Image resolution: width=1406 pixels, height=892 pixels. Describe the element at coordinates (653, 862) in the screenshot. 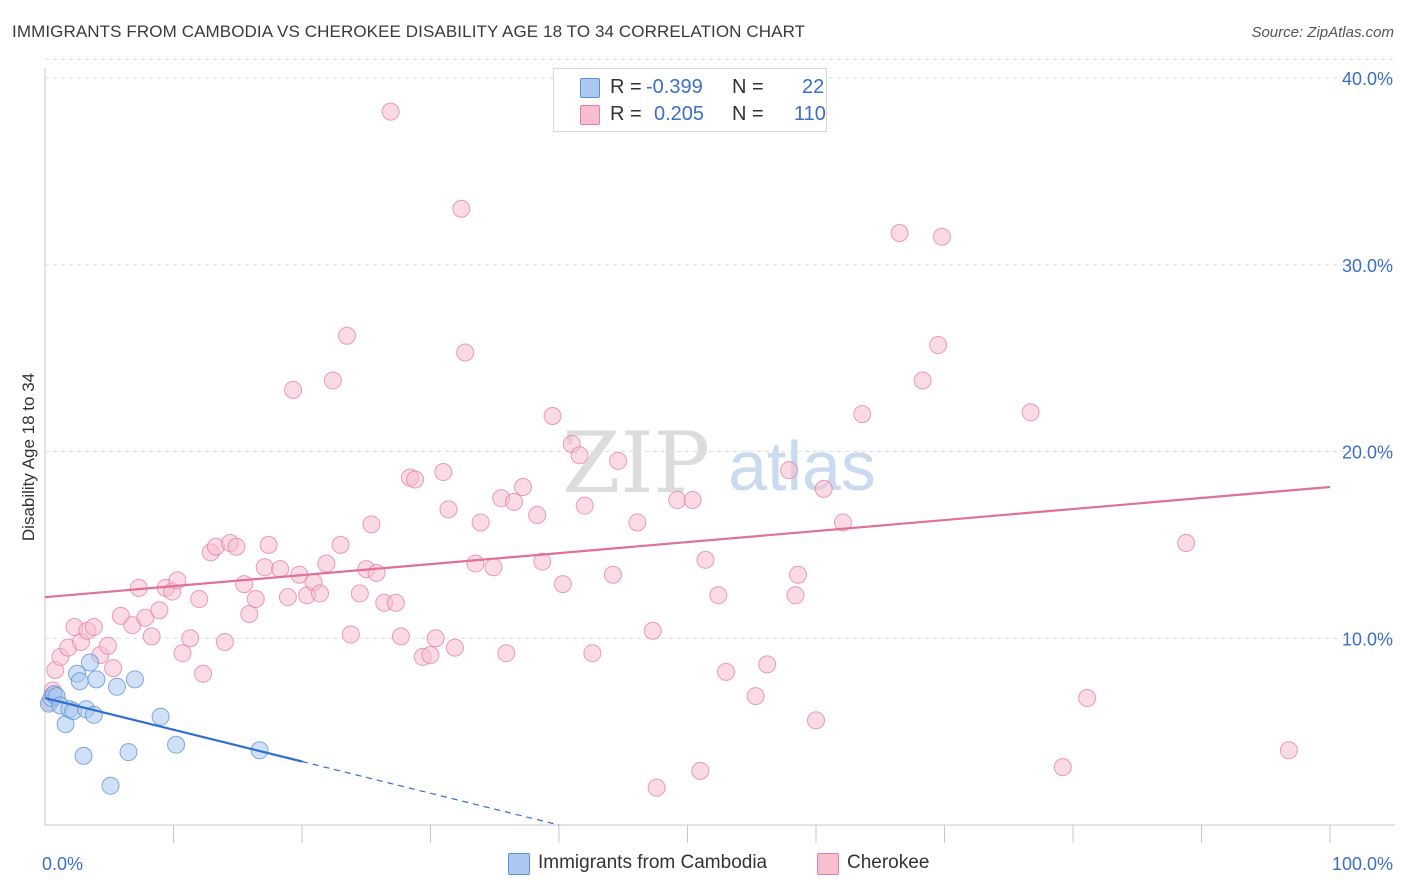

I see `bottom-legend-label-cambodia: Immigrants from Cambodia` at that location.